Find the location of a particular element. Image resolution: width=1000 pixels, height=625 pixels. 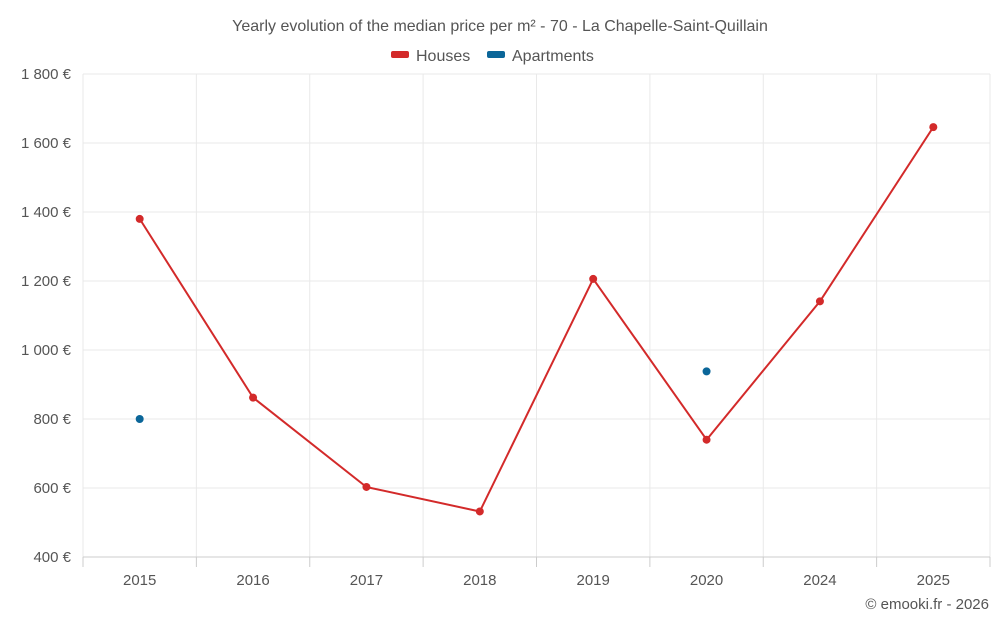

x-tick-label: 2024 is located at coordinates (819, 580).